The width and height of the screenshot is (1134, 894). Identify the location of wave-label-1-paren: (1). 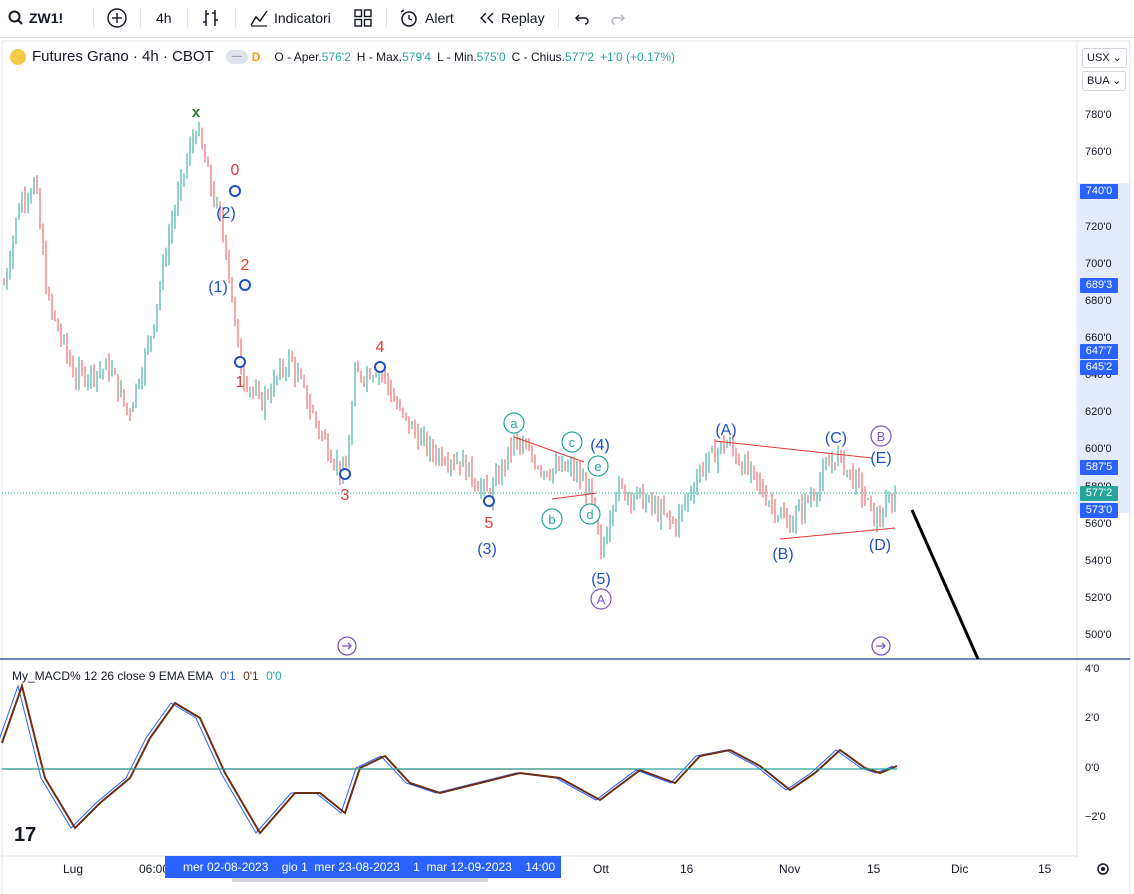
(218, 287).